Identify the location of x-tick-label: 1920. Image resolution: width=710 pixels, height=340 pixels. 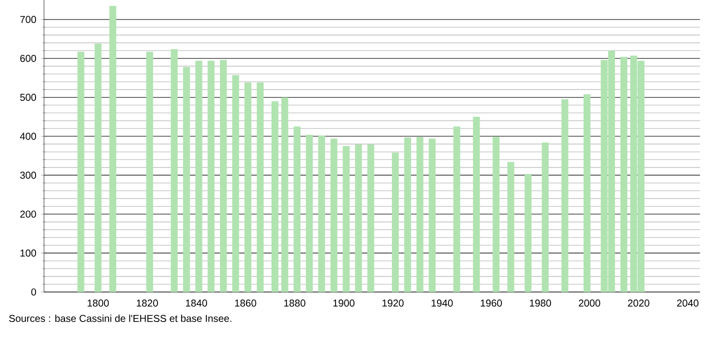
(393, 303).